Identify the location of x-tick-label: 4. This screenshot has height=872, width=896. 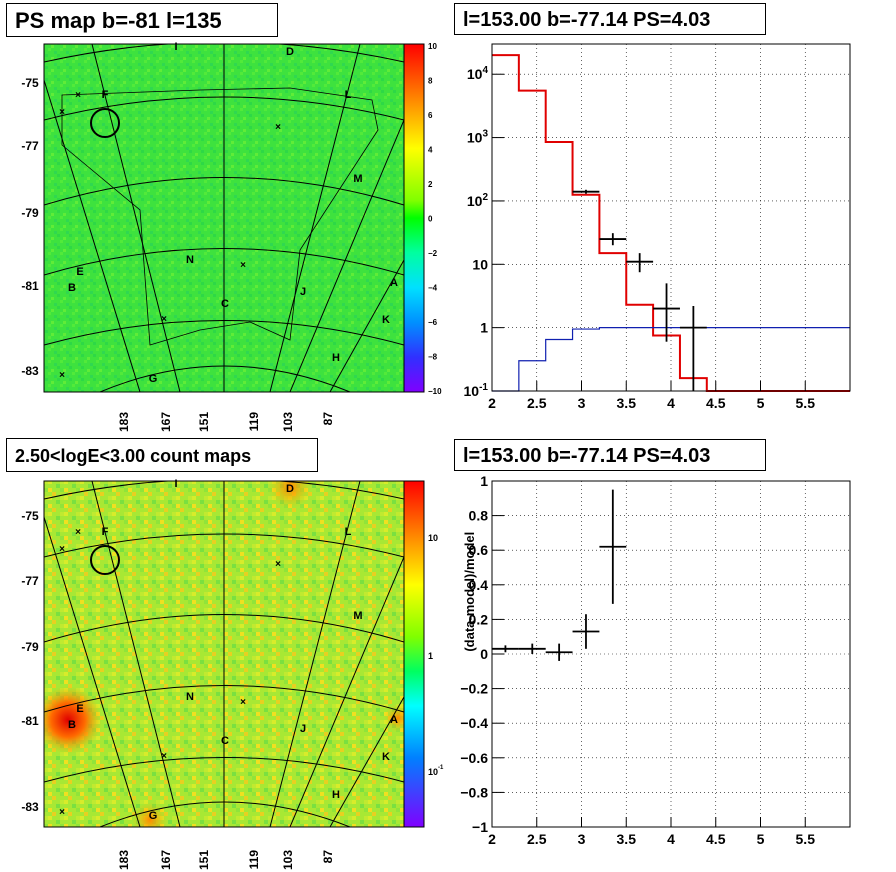
(671, 839).